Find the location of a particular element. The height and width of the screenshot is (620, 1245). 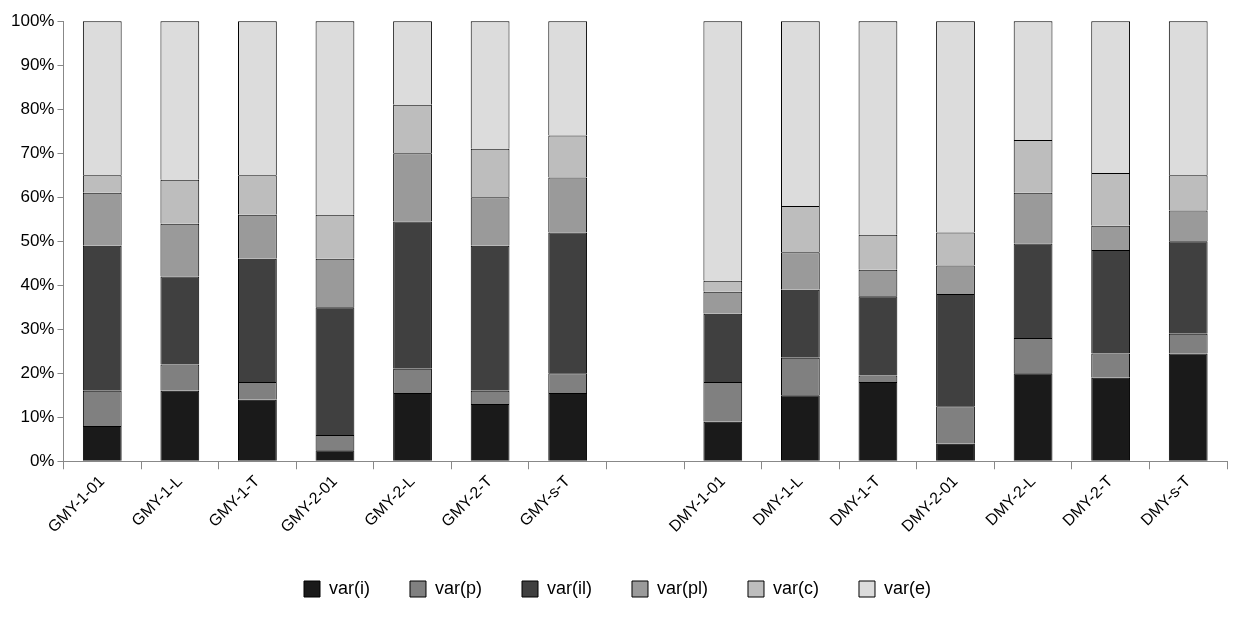

legend-label: var(c) is located at coordinates (796, 587).